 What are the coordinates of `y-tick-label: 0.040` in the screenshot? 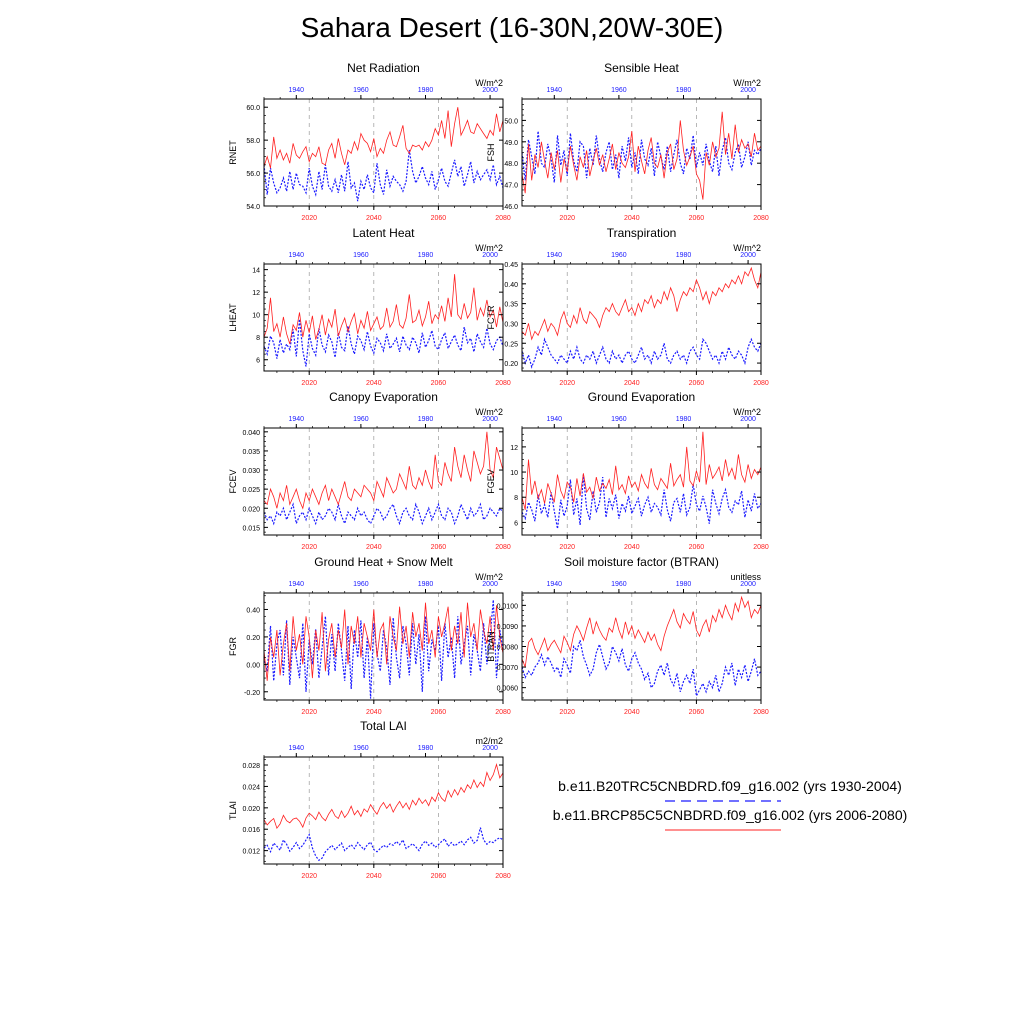 It's located at (251, 433).